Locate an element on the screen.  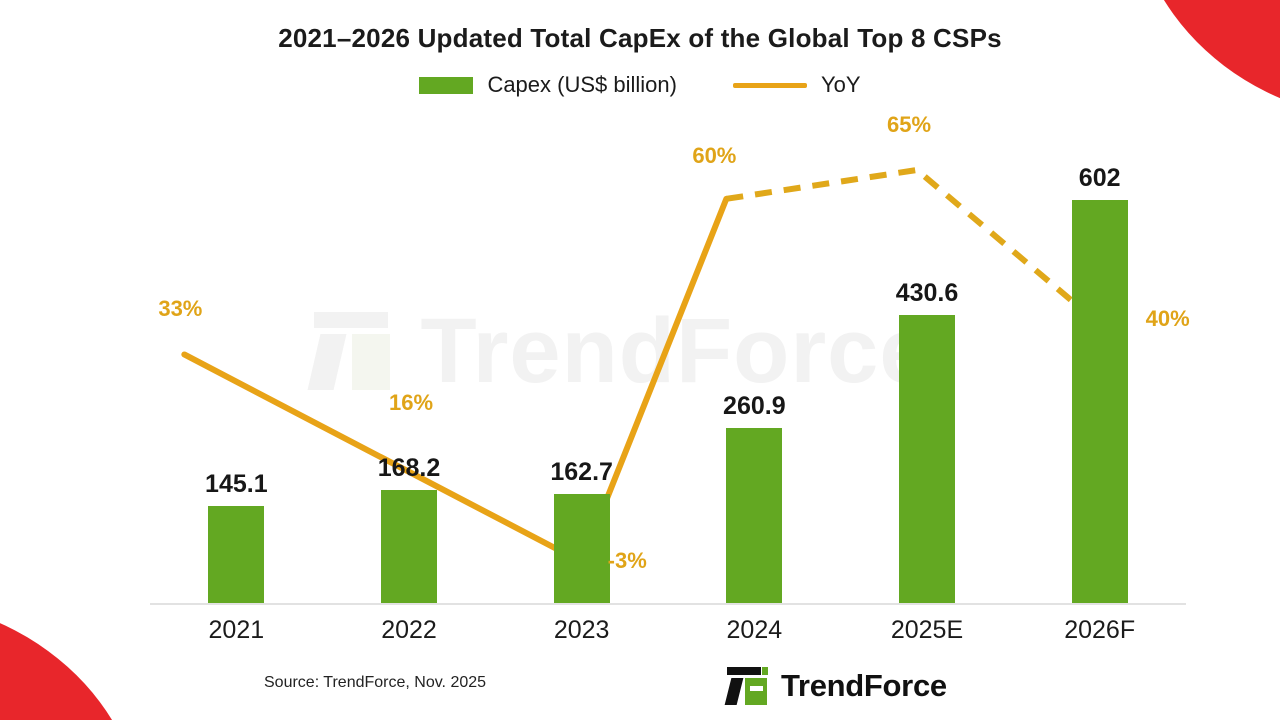
bar-2026F is located at coordinates (1099, 401).